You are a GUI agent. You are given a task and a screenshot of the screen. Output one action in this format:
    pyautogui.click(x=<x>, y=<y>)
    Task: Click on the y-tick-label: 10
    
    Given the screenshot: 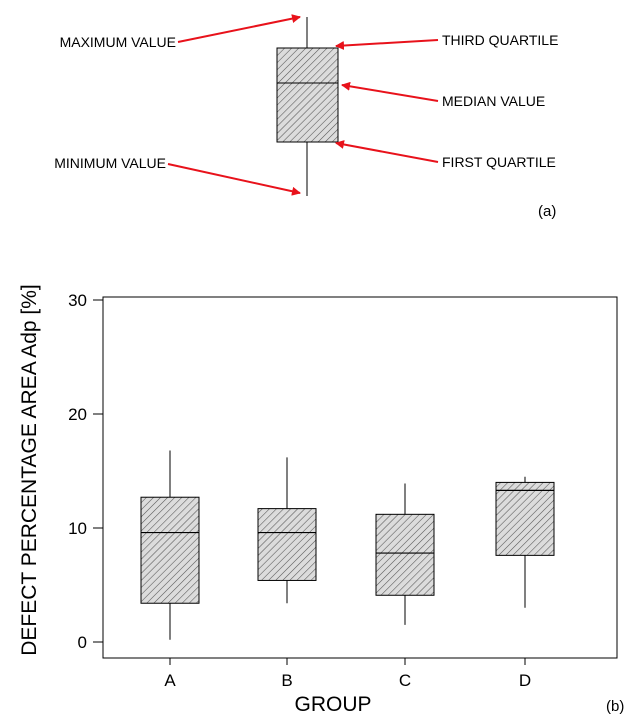 What is the action you would take?
    pyautogui.click(x=77, y=528)
    